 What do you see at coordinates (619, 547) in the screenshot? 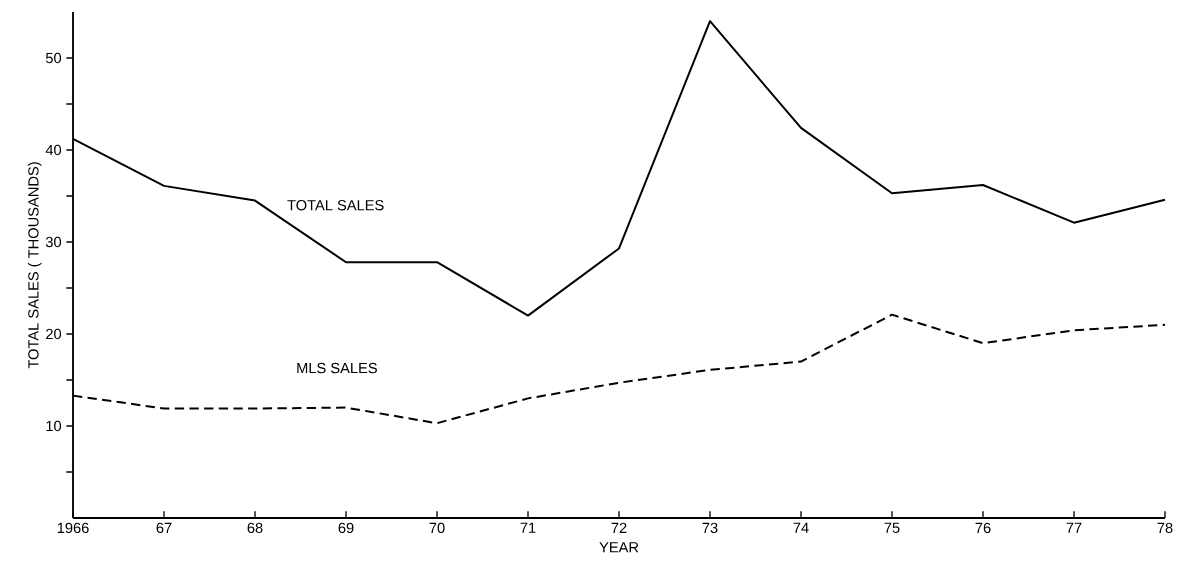
I see `x-axis-title: YEAR` at bounding box center [619, 547].